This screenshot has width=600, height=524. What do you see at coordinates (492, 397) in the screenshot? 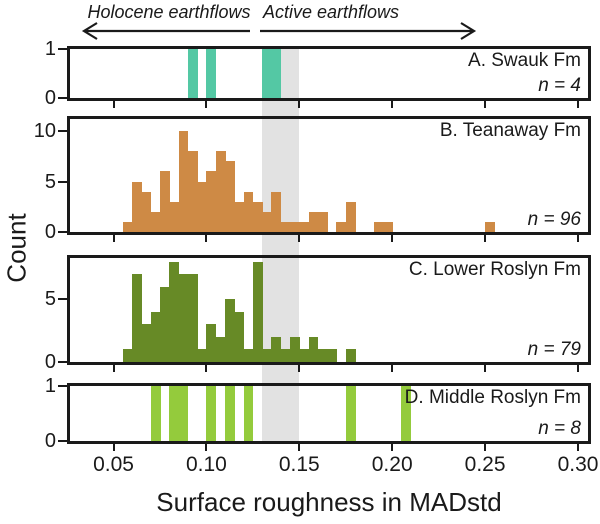
I see `panel-title: D. Middle Roslyn Fm` at bounding box center [492, 397].